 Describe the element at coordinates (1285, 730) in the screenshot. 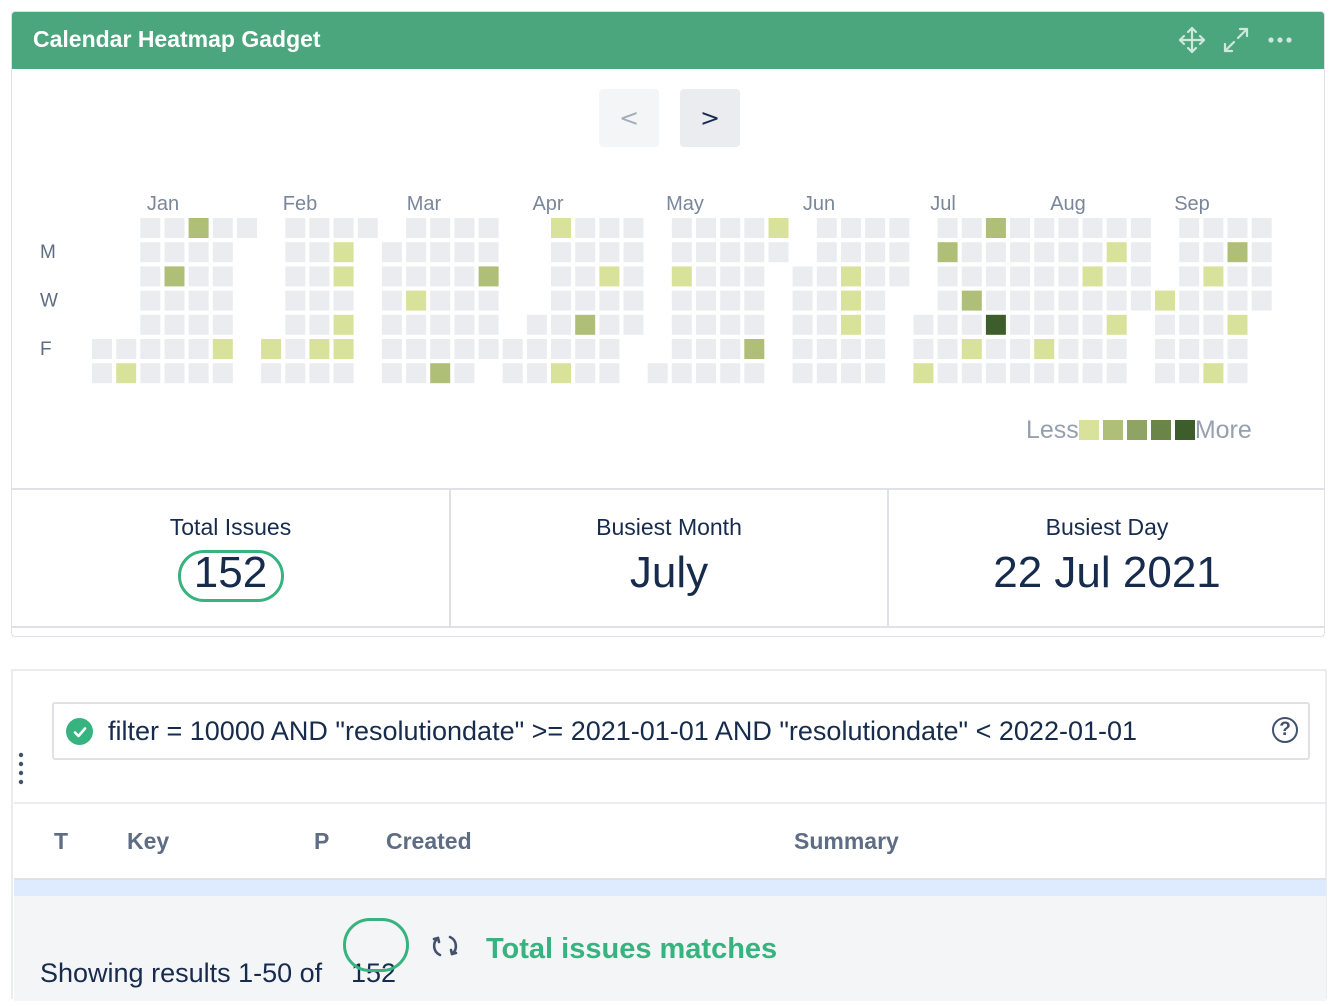

I see `help-icon: ?` at that location.